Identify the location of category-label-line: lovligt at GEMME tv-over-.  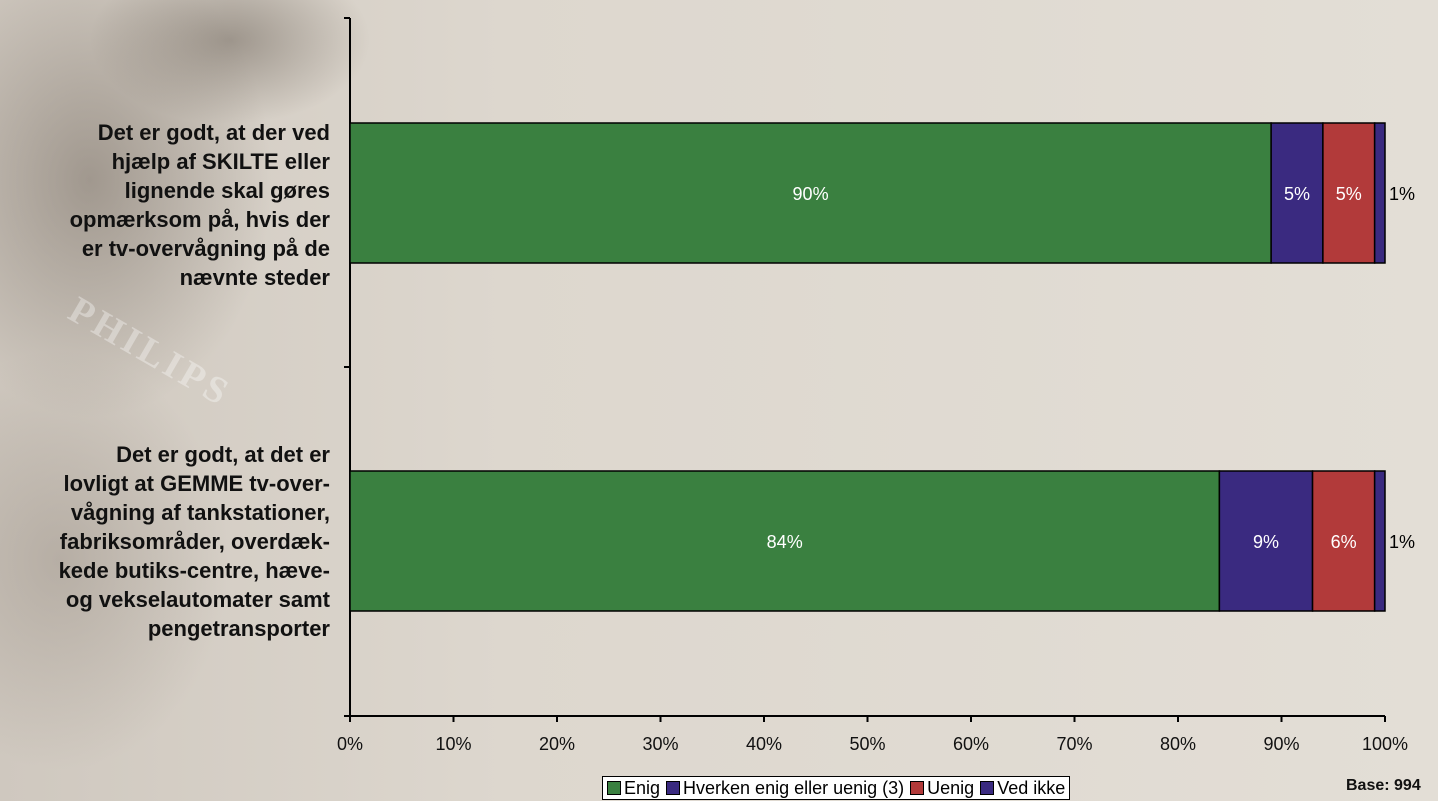
(196, 483).